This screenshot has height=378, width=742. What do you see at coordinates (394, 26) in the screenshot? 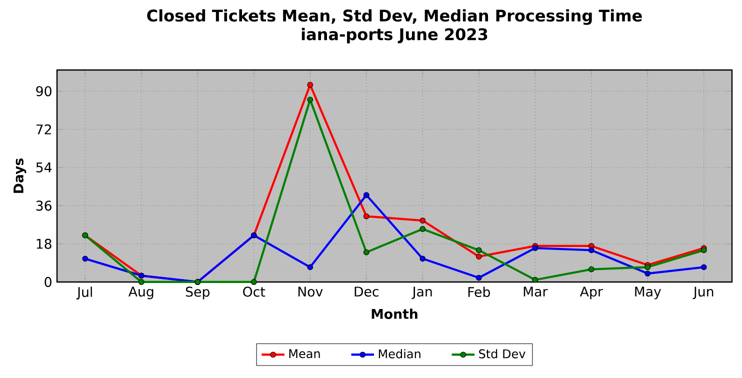
I see `chart-title: Closed Tickets Mean, Std Dev, Median Processing Time iana-ports June 2023` at bounding box center [394, 26].